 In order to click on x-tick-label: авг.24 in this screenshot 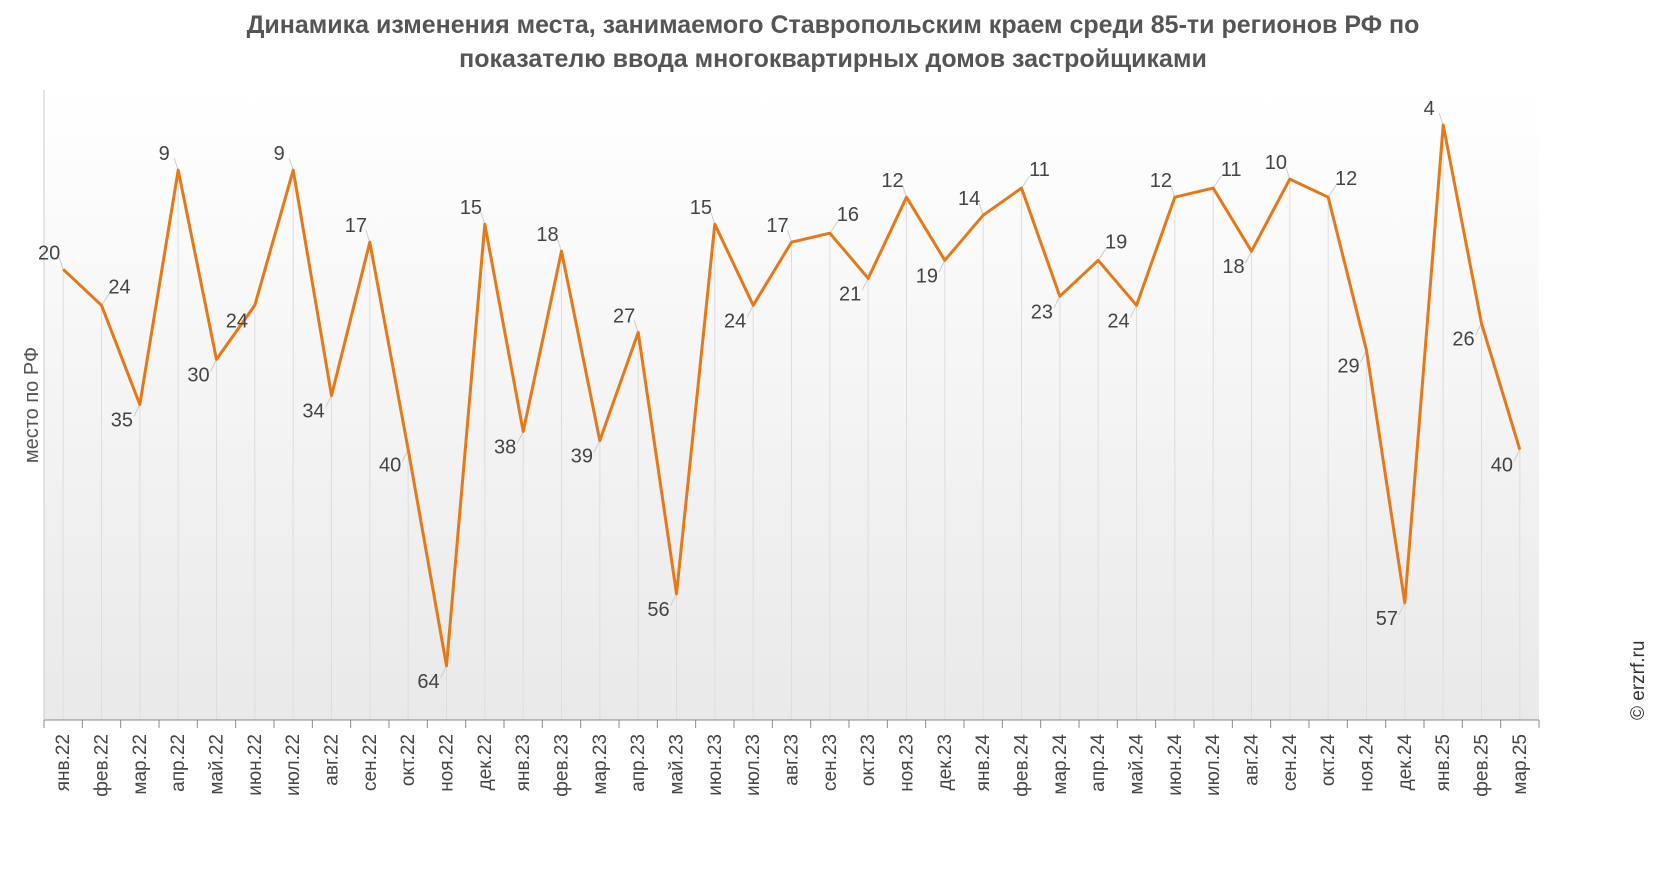, I will do `click(1252, 760)`.